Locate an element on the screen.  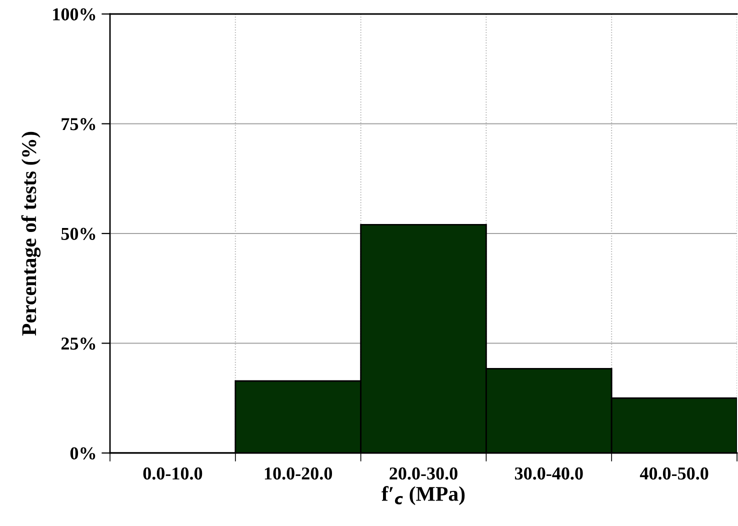
x-axis-title: f′$_{c}$ (MPa) is located at coordinates (423, 496).